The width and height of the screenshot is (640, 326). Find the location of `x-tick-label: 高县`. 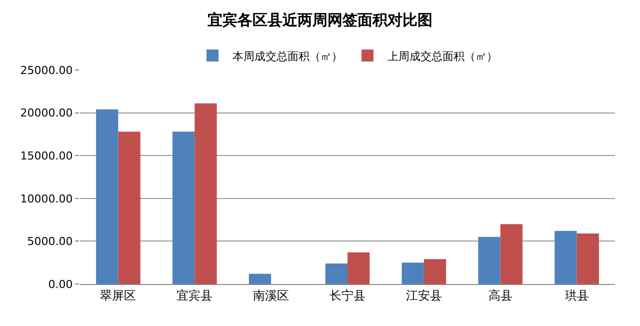

x-tick-label: 高县 is located at coordinates (500, 295).